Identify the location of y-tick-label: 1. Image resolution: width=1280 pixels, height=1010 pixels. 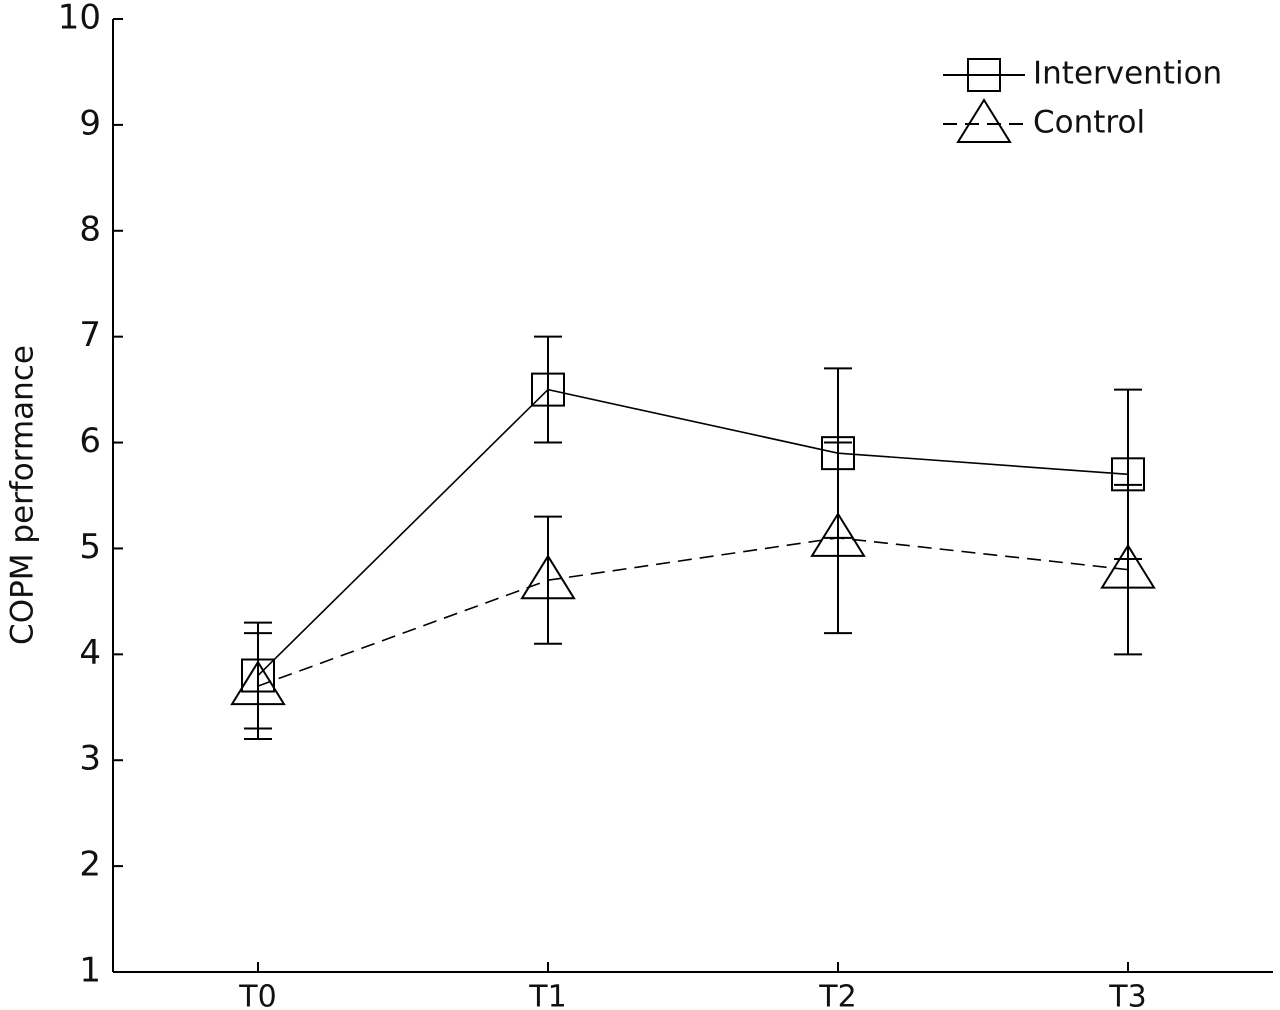
(90, 971).